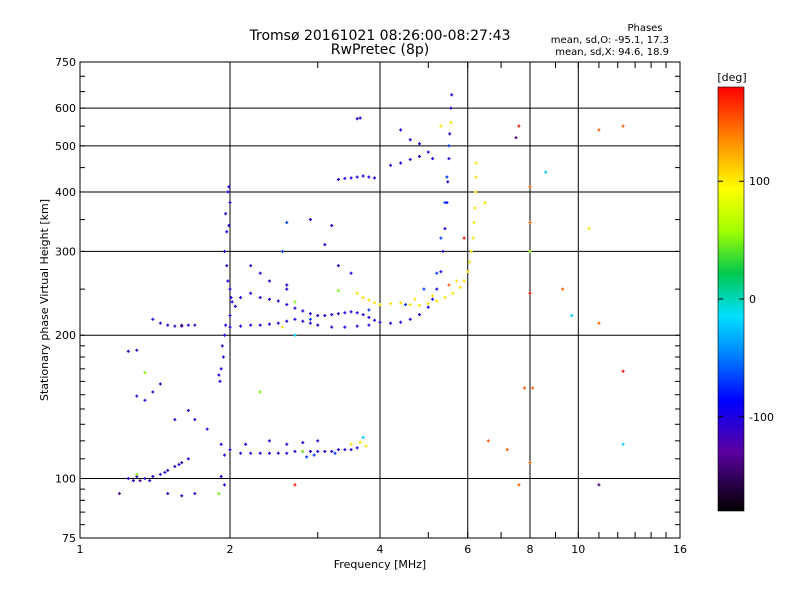 The height and width of the screenshot is (600, 800). I want to click on phase-heading: Phases, so click(644, 28).